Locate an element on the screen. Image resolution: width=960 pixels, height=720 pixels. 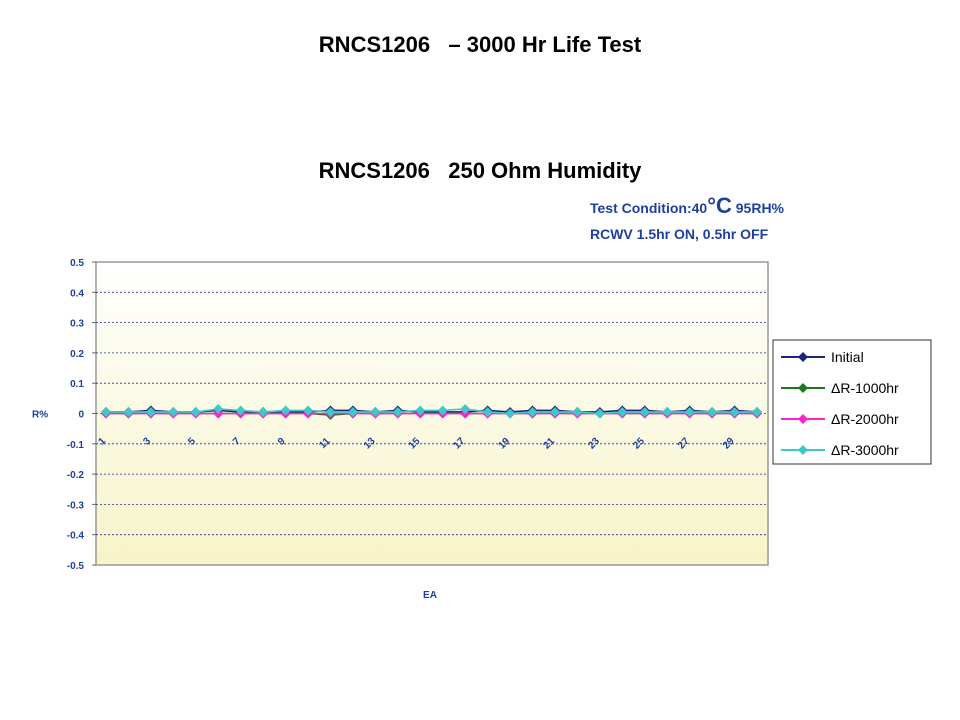
test-condition-line1: Test Condition:40°C 95RH% is located at coordinates (687, 206).